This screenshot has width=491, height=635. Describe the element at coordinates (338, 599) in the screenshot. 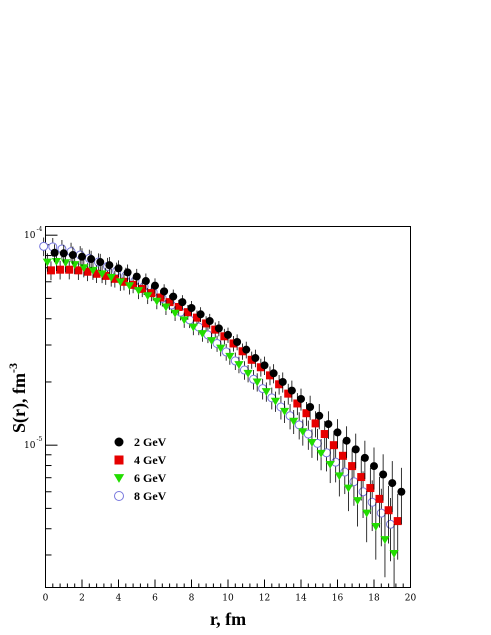

I see `x-tick-label: 16` at that location.